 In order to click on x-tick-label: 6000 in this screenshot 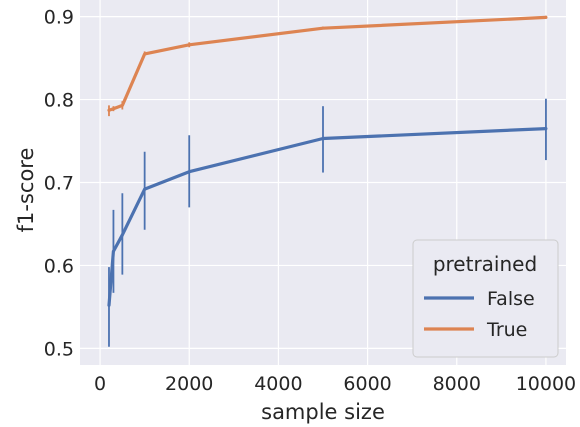, I will do `click(367, 384)`.